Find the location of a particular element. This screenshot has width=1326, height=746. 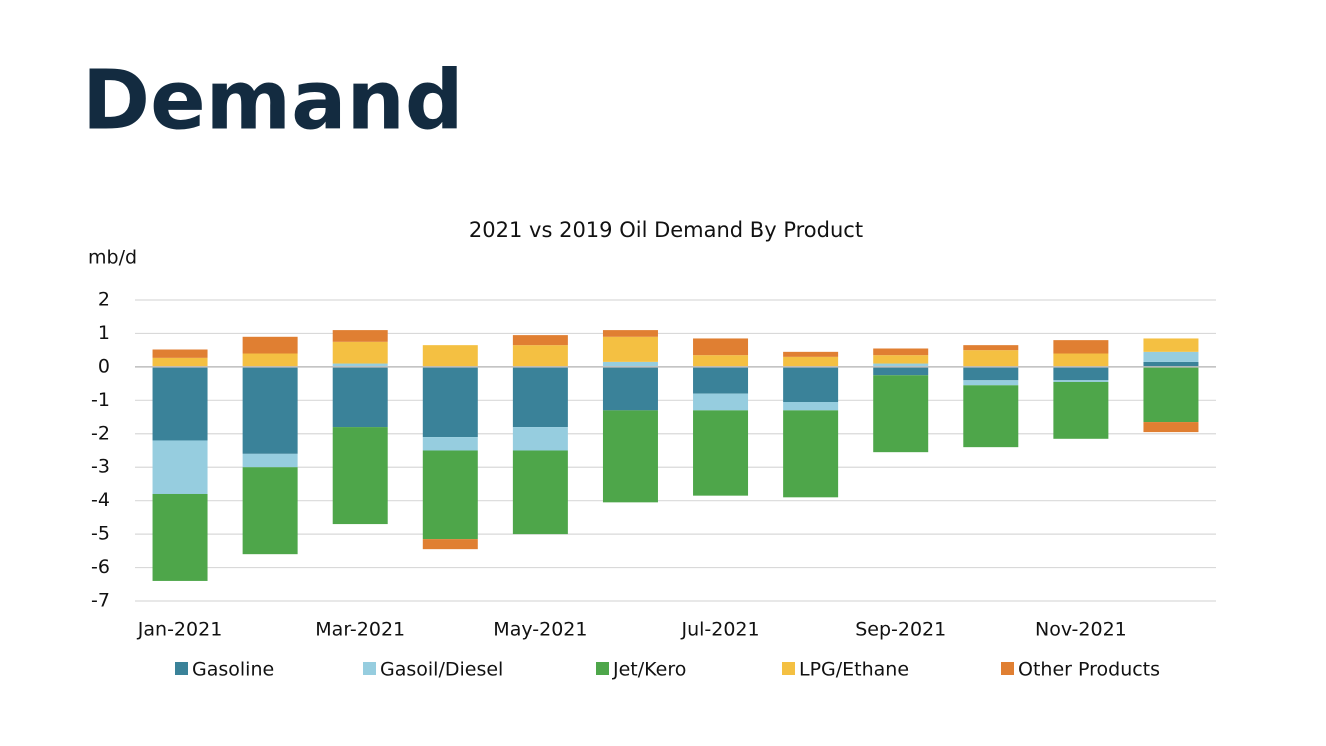

x-tick-label: Mar-2021 is located at coordinates (360, 630).